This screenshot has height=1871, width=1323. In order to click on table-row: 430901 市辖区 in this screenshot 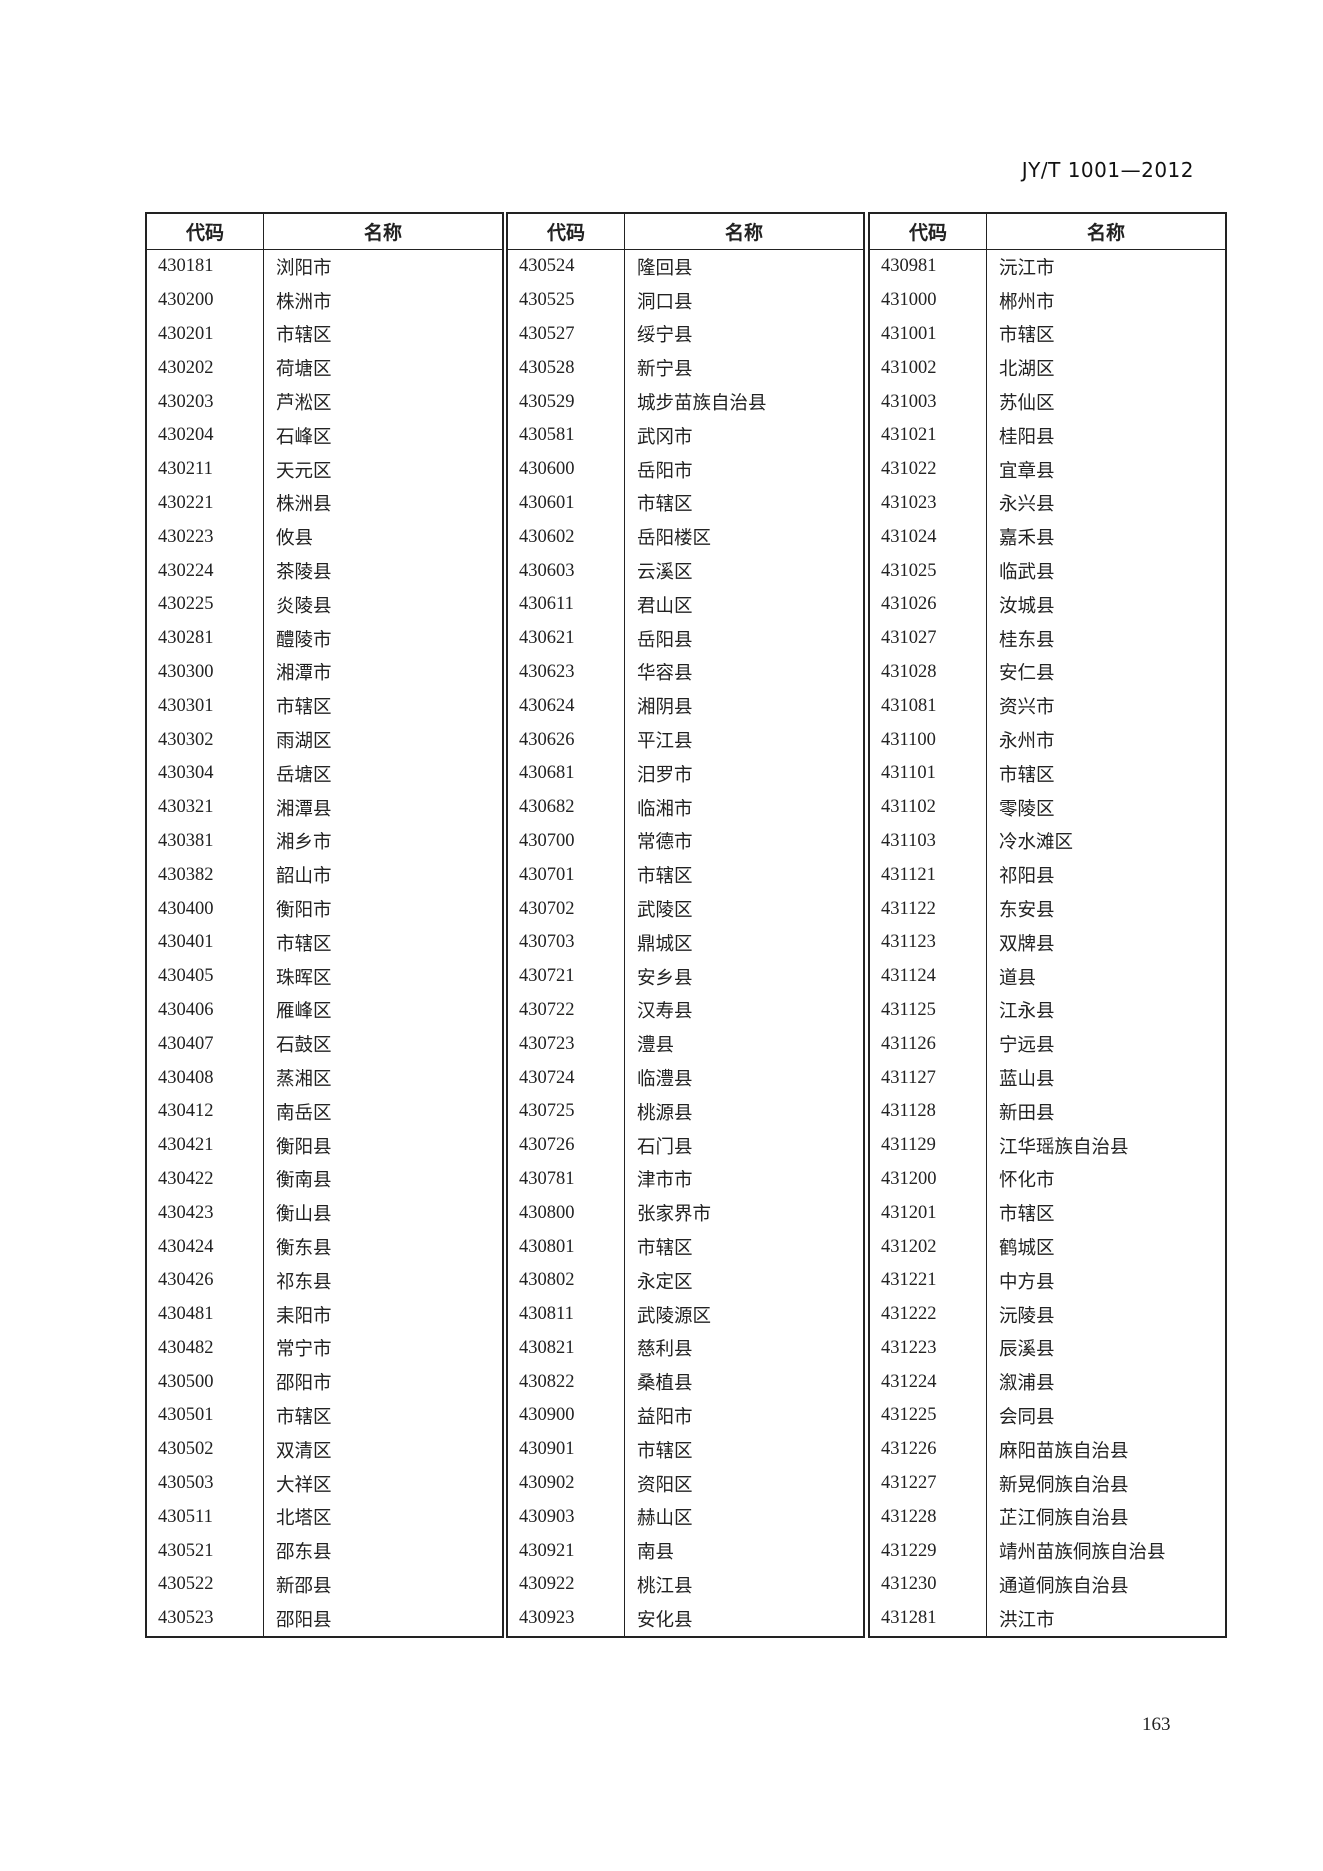, I will do `click(685, 1449)`.